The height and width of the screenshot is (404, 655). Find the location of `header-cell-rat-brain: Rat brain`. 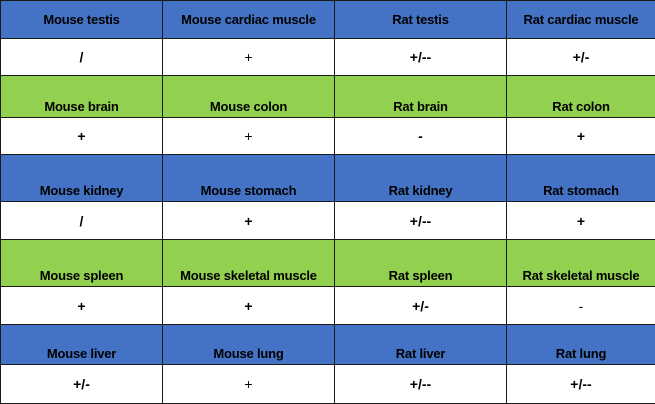

header-cell-rat-brain: Rat brain is located at coordinates (421, 97).